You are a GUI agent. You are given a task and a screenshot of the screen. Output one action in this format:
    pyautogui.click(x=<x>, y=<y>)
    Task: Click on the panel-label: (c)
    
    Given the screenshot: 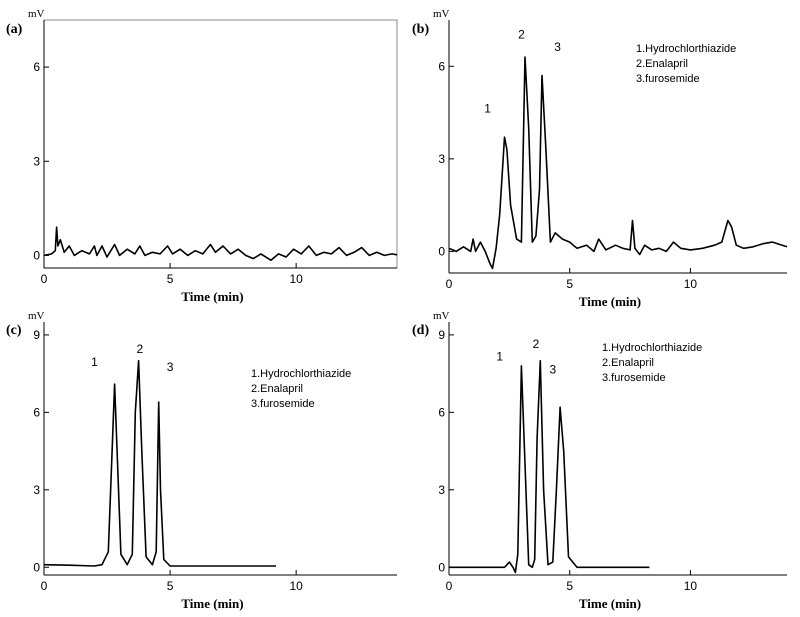 What is the action you would take?
    pyautogui.click(x=14, y=330)
    